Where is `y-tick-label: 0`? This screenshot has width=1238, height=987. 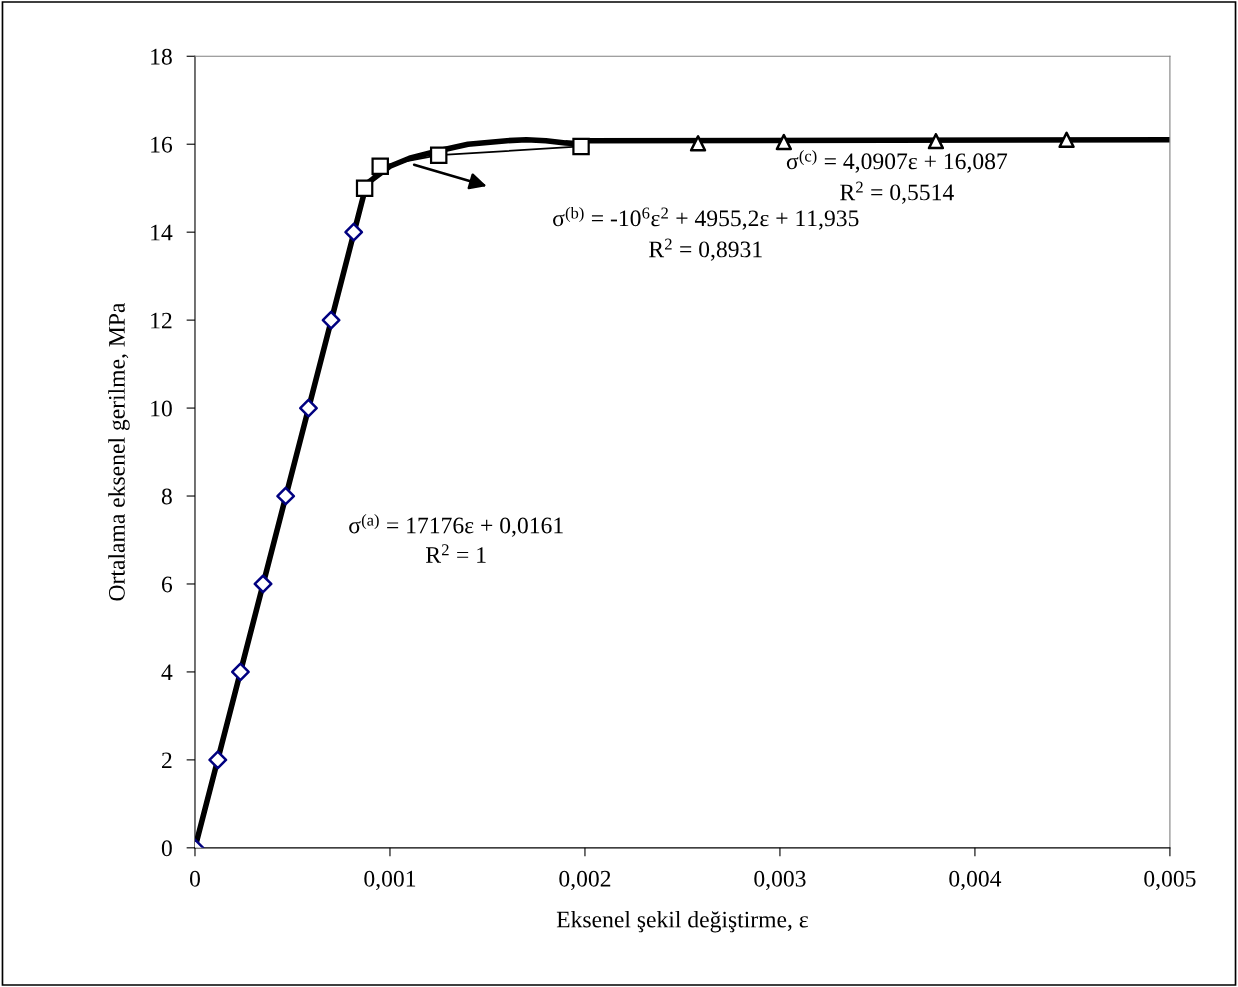
y-tick-label: 0 is located at coordinates (166, 848).